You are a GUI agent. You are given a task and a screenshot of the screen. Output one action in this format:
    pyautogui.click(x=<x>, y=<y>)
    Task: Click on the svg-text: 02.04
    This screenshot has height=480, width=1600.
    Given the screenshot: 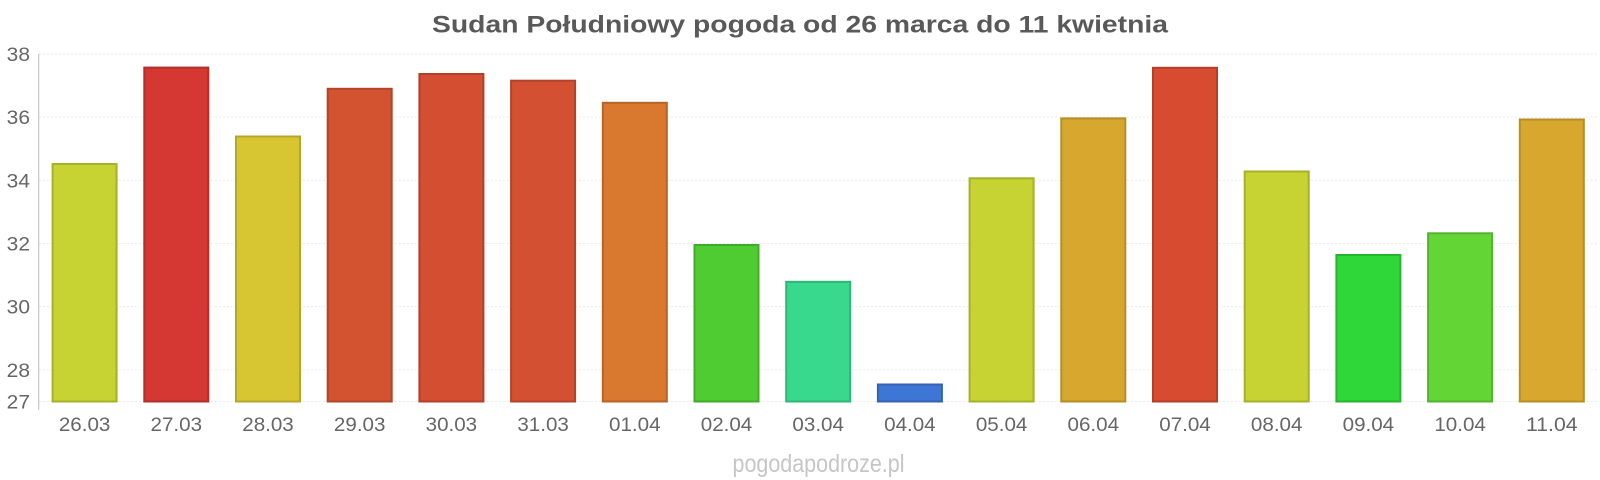 What is the action you would take?
    pyautogui.click(x=727, y=425)
    